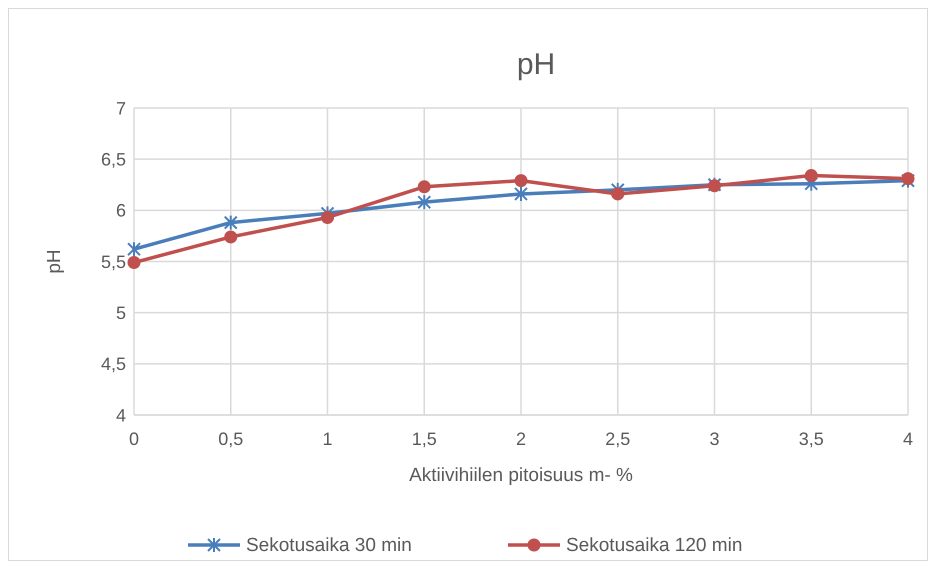 This screenshot has width=936, height=569. I want to click on x-axis-title: Aktiivihiilen pitoisuus m- %, so click(521, 475).